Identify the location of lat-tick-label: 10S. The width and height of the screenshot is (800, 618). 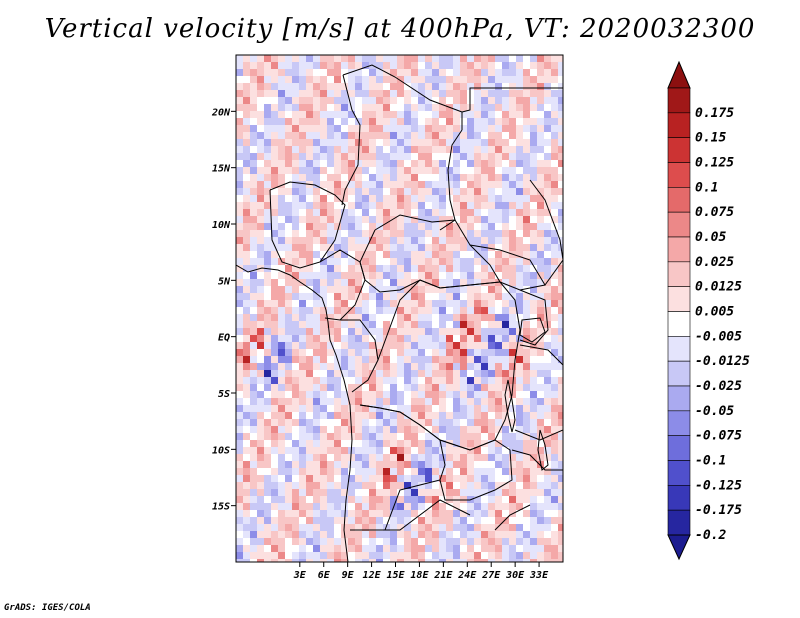
(221, 450).